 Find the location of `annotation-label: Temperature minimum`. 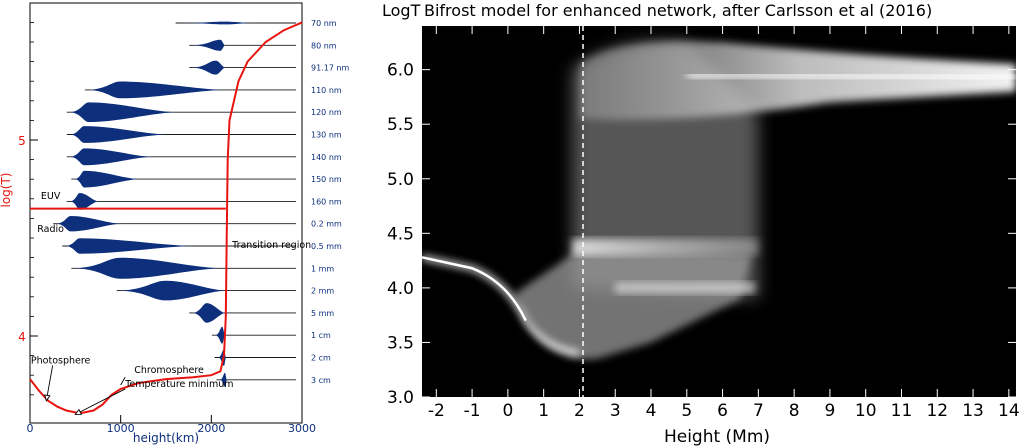

annotation-label: Temperature minimum is located at coordinates (178, 384).